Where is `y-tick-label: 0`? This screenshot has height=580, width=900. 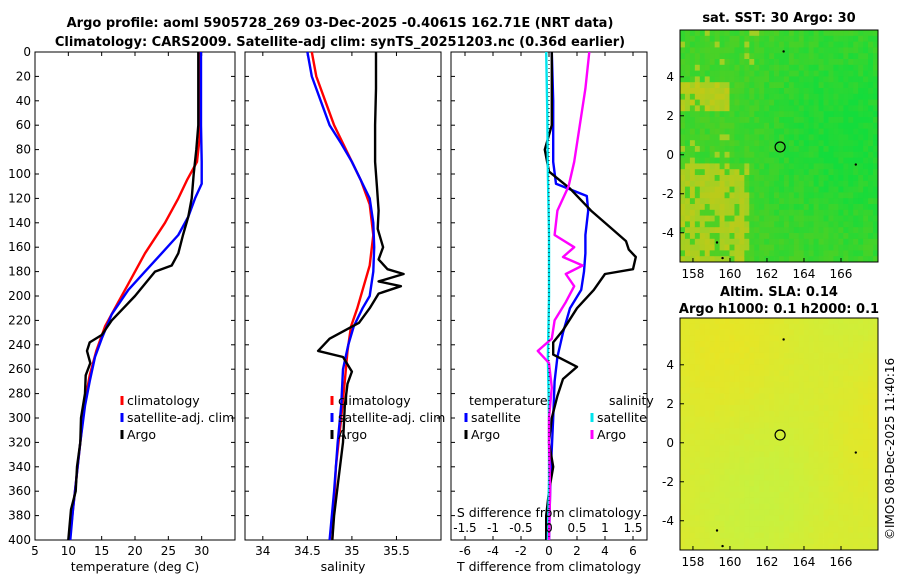
y-tick-label: 0 is located at coordinates (670, 155).